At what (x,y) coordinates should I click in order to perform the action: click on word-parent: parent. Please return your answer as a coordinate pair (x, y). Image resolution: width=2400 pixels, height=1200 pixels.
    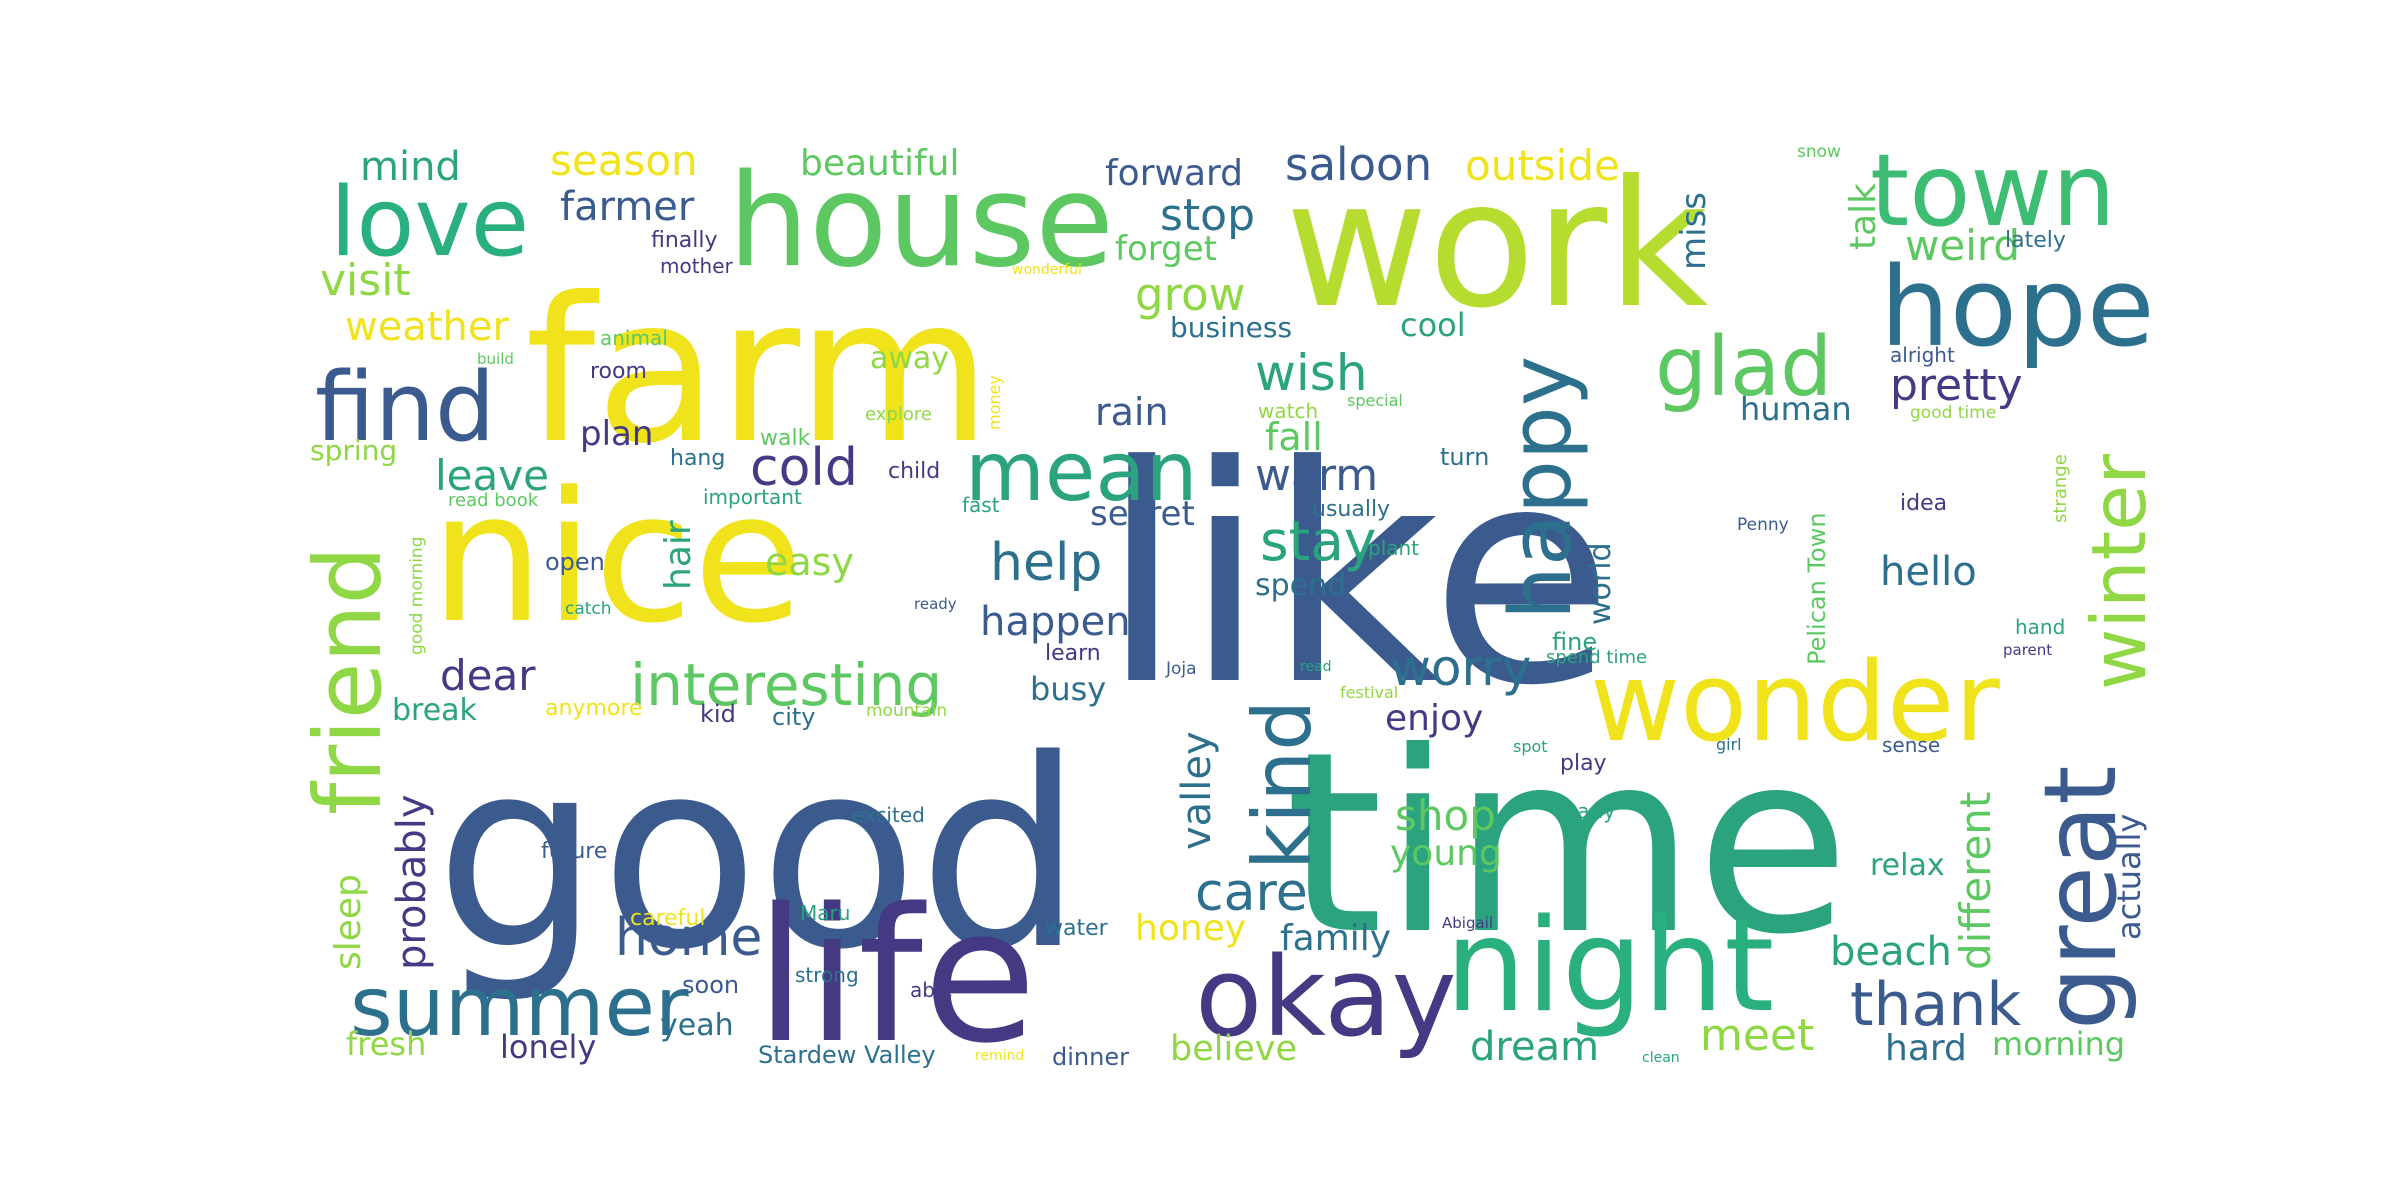
    Looking at the image, I should click on (2027, 650).